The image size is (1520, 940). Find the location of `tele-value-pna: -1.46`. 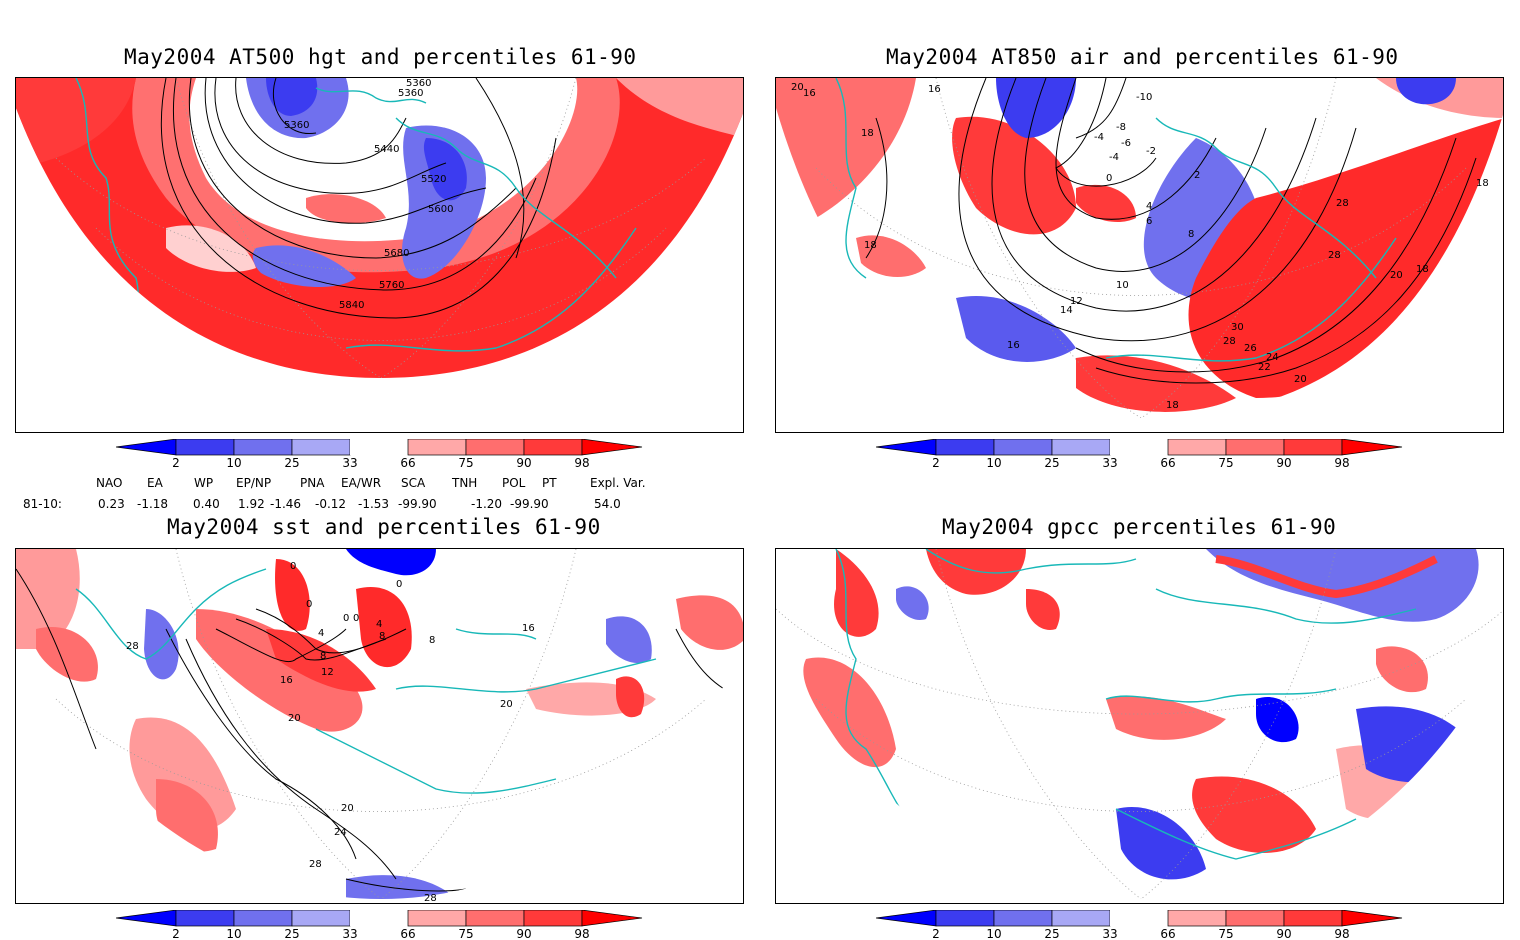

tele-value-pna: -1.46 is located at coordinates (286, 504).